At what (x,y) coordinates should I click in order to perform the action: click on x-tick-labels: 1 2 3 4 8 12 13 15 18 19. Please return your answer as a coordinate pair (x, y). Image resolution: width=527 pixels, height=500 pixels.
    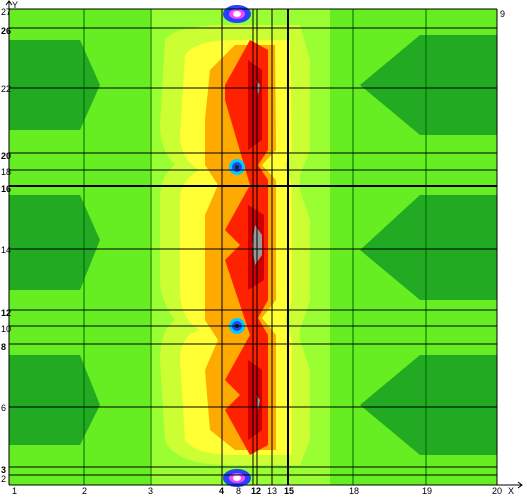
    Looking at the image, I should click on (222, 491).